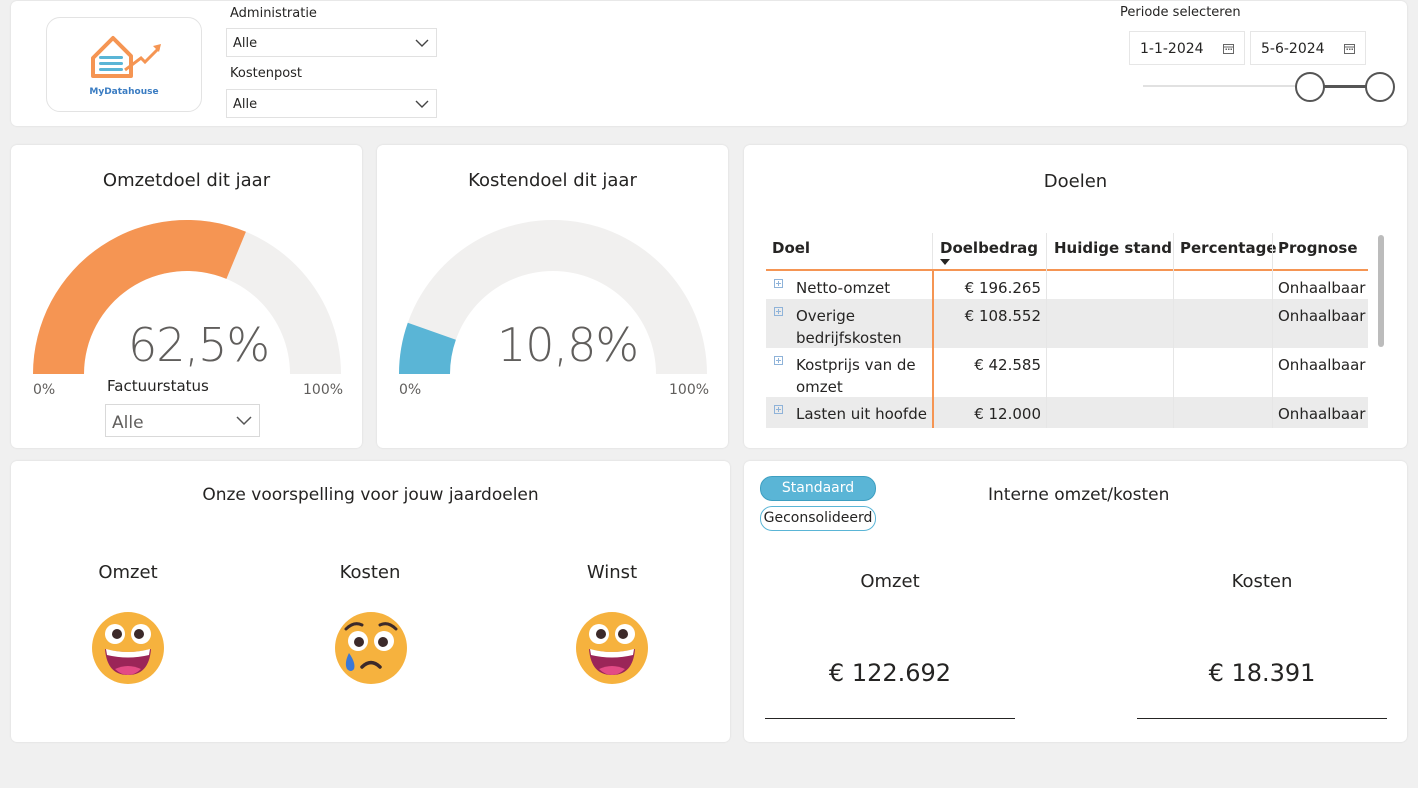  What do you see at coordinates (1067, 270) in the screenshot?
I see `header-divider` at bounding box center [1067, 270].